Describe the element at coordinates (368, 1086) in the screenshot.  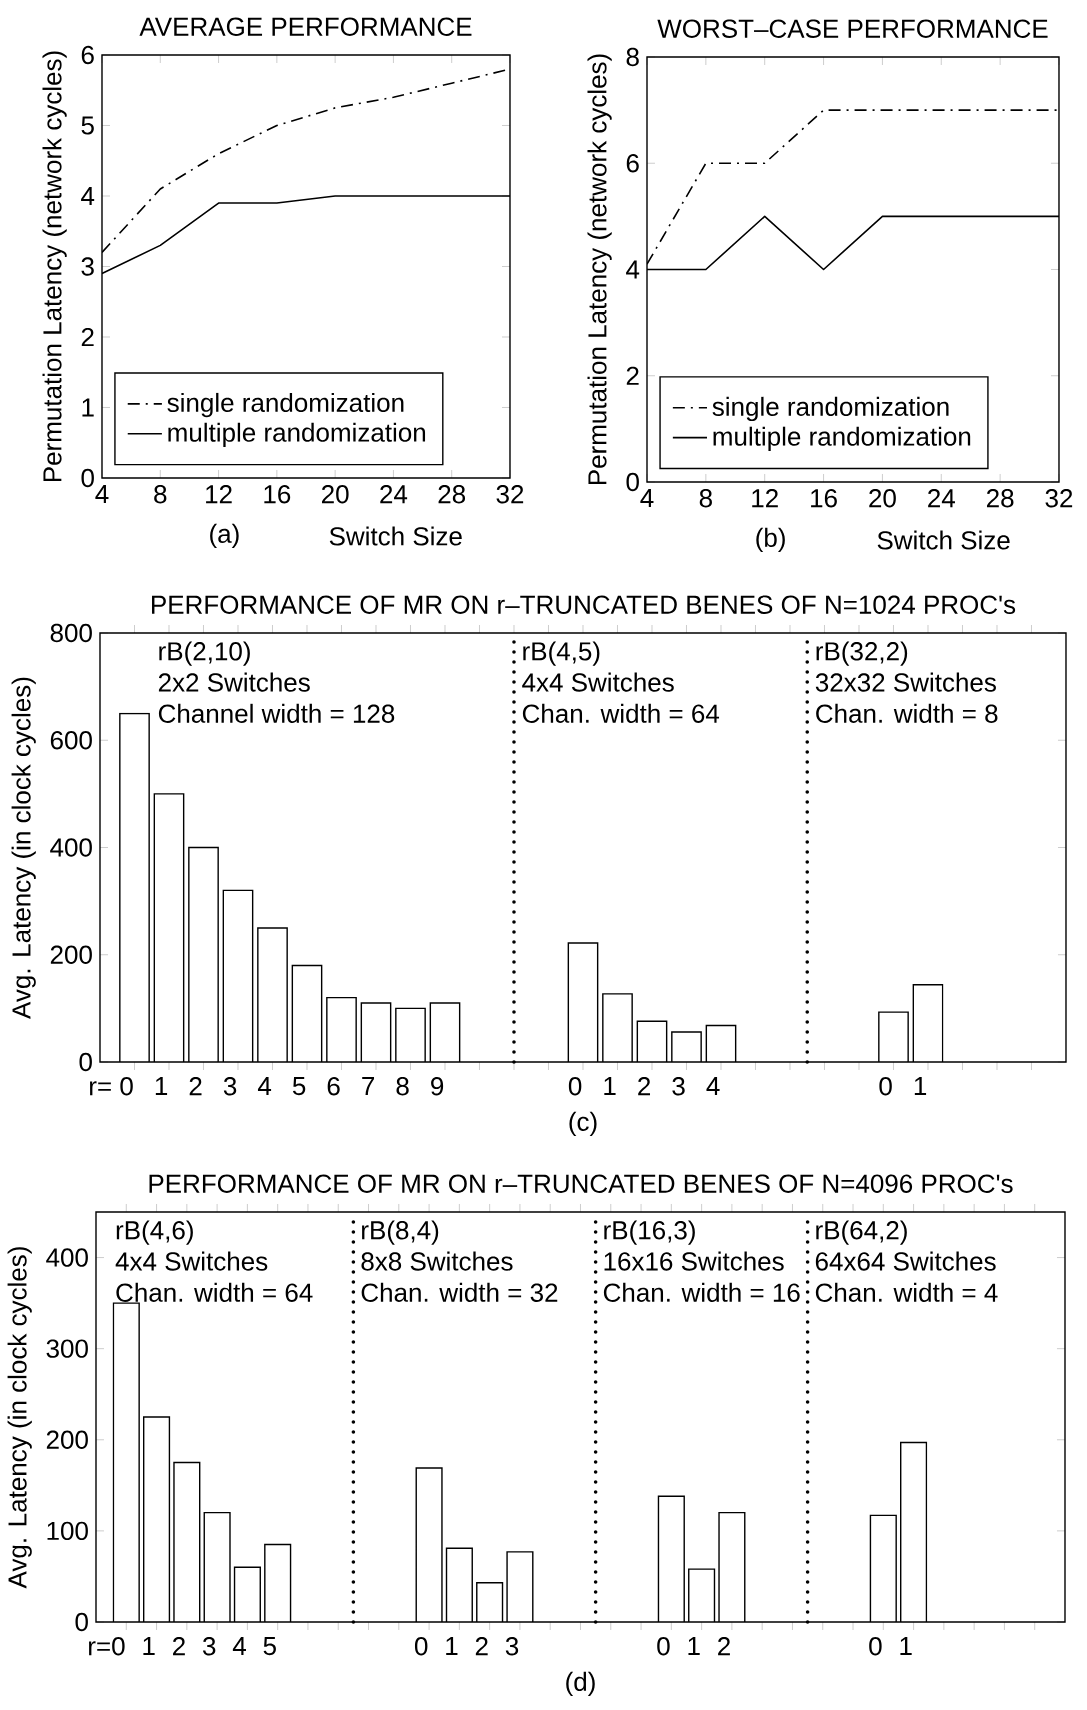
I see `x-tick-label: 7` at that location.